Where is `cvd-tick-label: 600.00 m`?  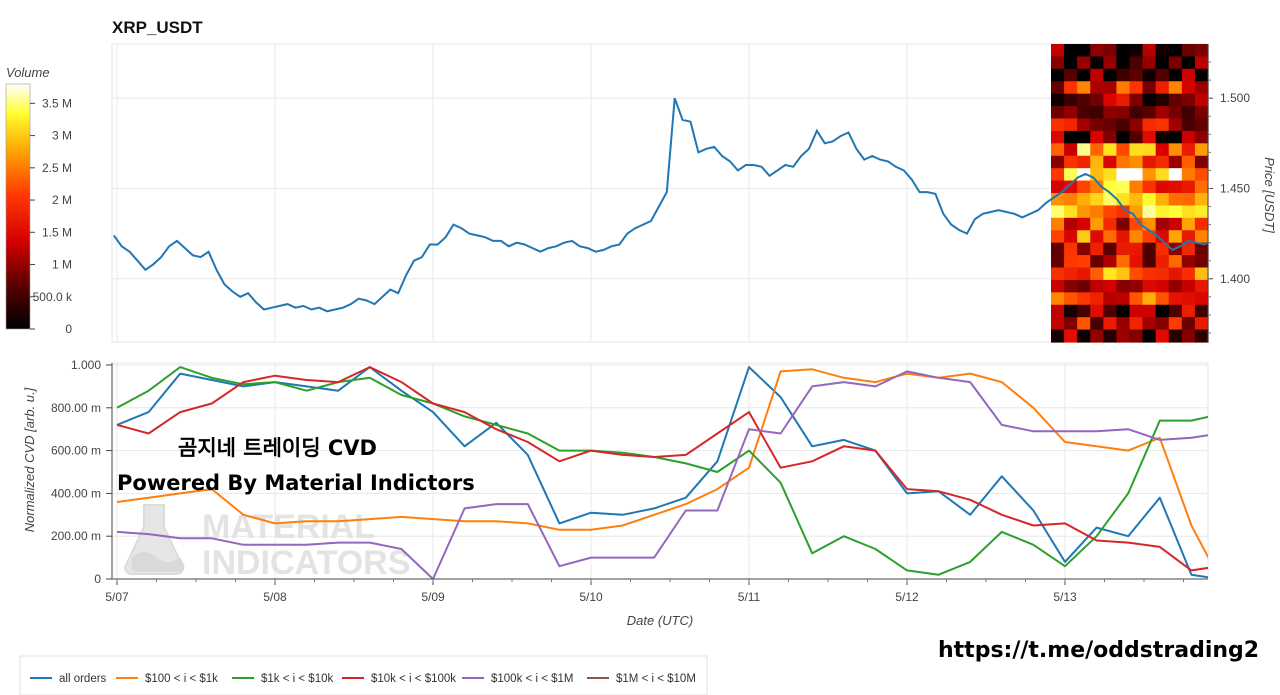 cvd-tick-label: 600.00 m is located at coordinates (76, 451).